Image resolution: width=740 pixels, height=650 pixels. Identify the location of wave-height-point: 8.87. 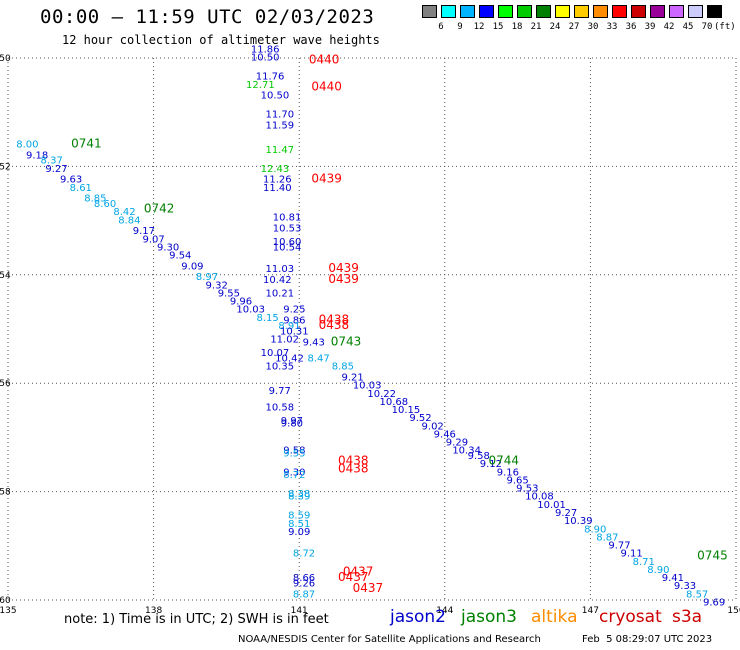
(607, 537).